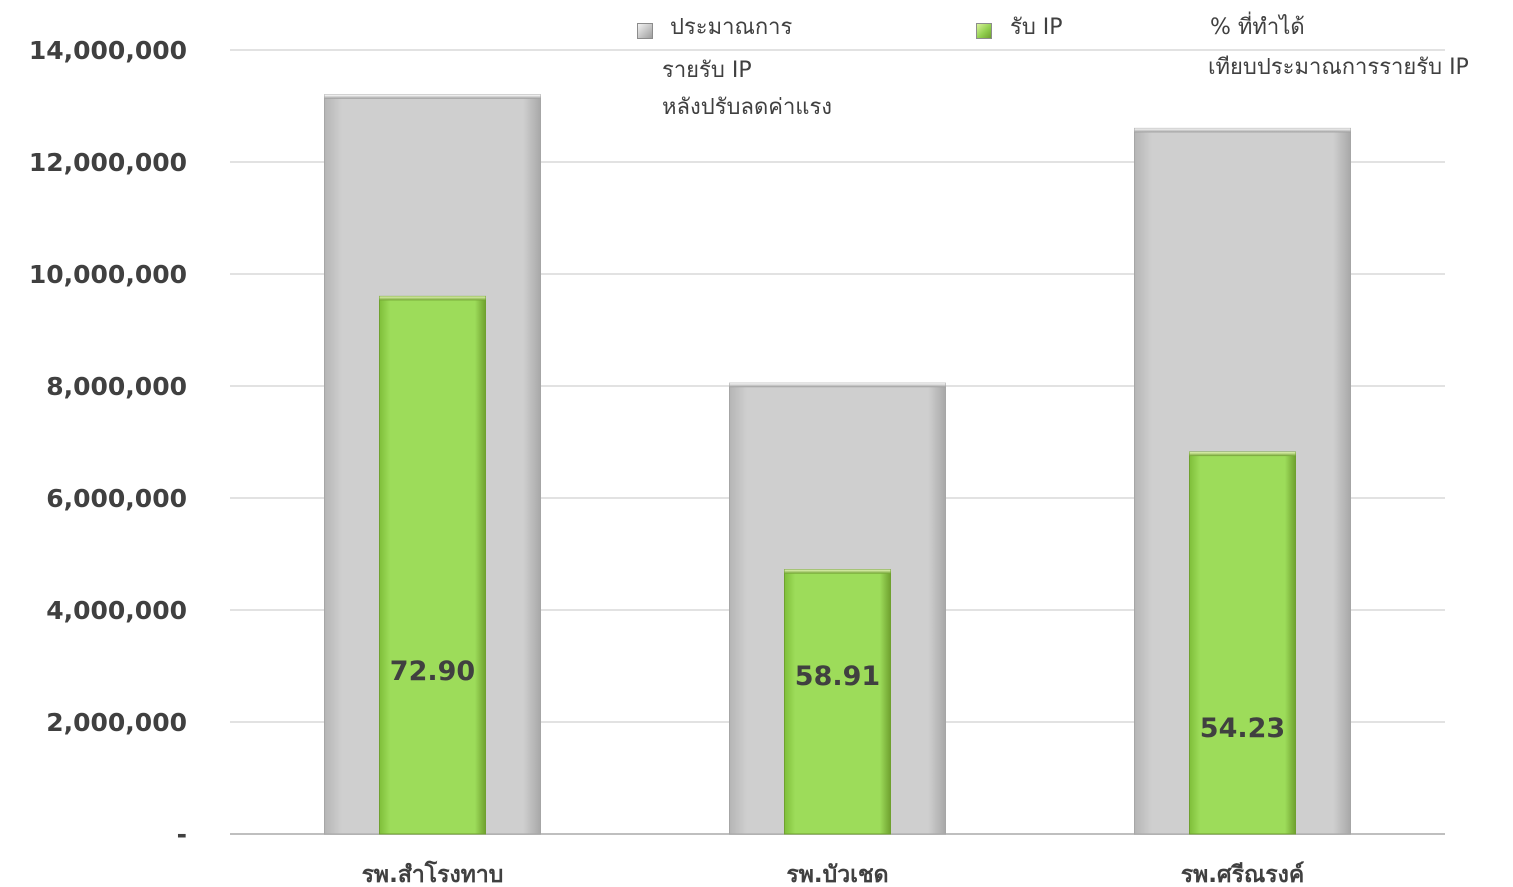 This screenshot has height=887, width=1513. Describe the element at coordinates (108, 274) in the screenshot. I see `y-tick-label: 10,000,000` at that location.